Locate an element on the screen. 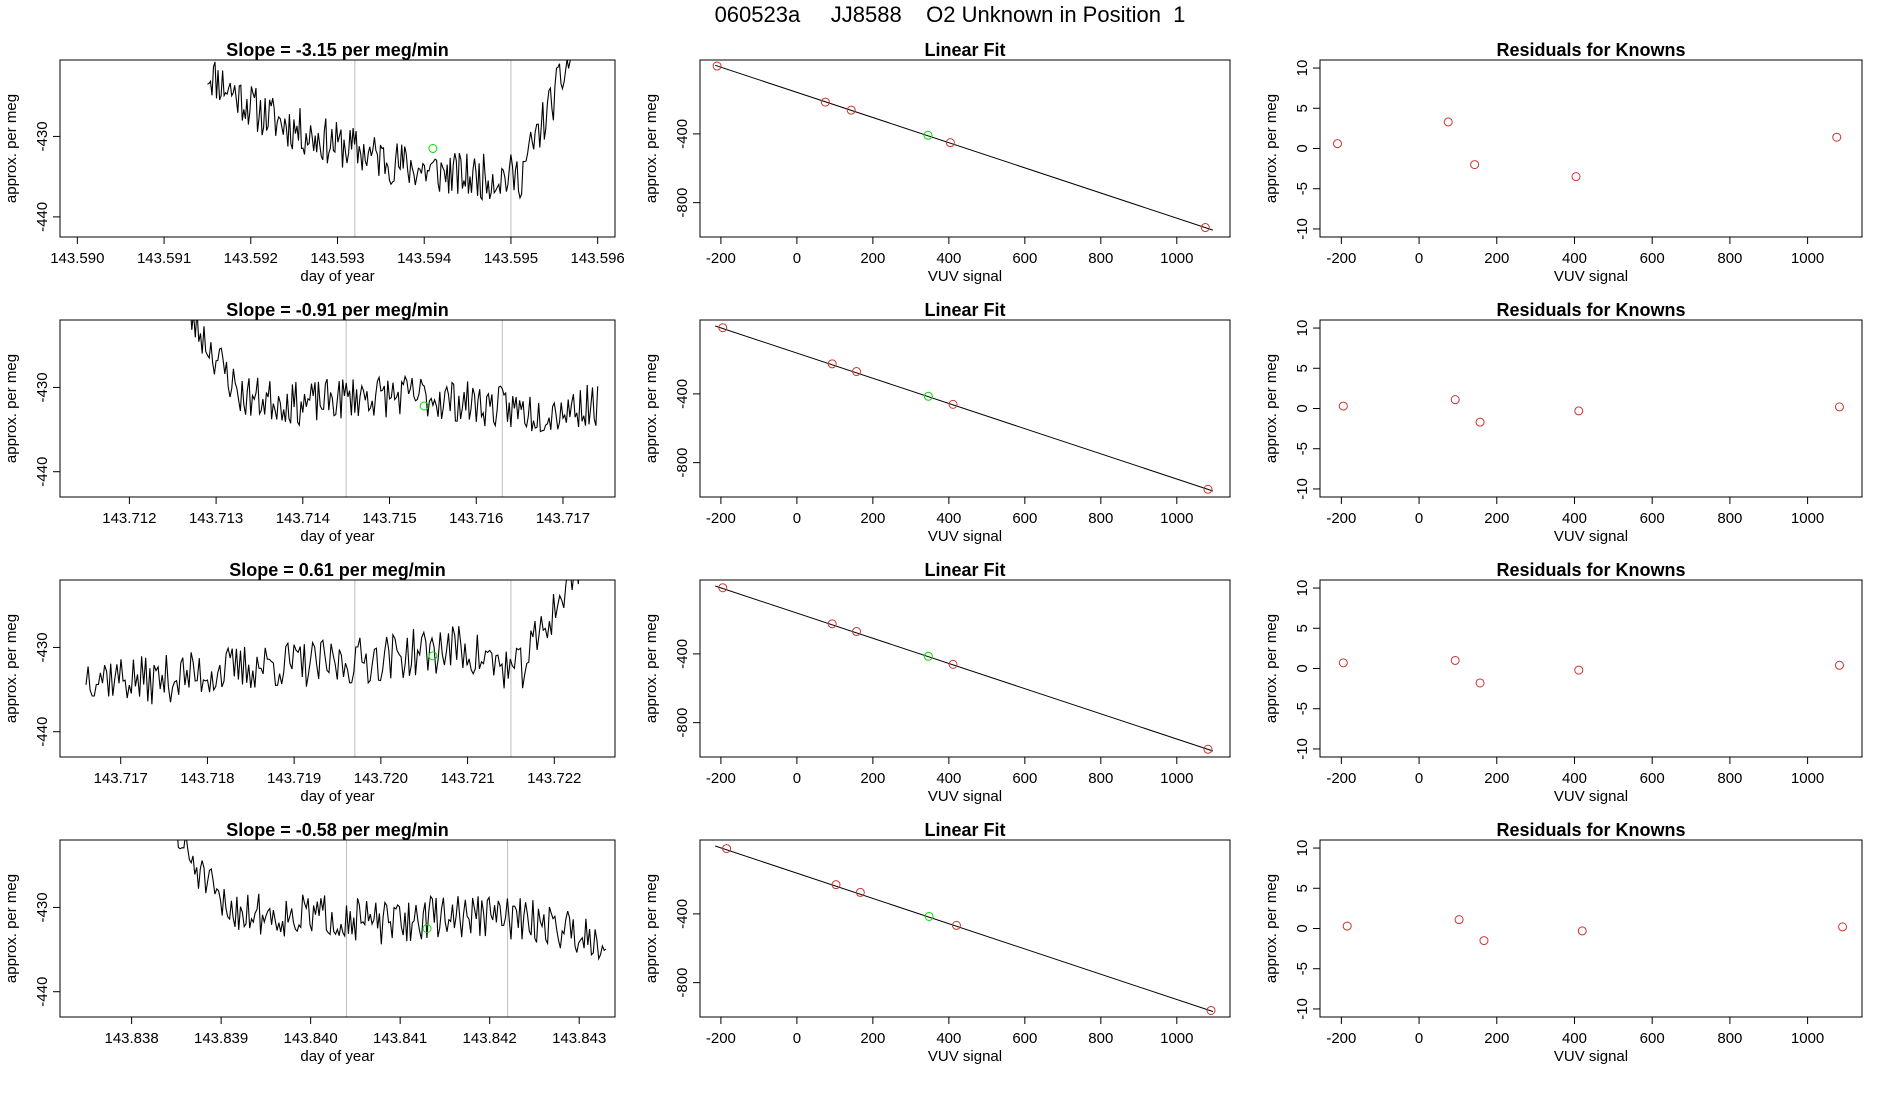 This screenshot has height=1100, width=1900. y-tick-label: -440 is located at coordinates (42, 217).